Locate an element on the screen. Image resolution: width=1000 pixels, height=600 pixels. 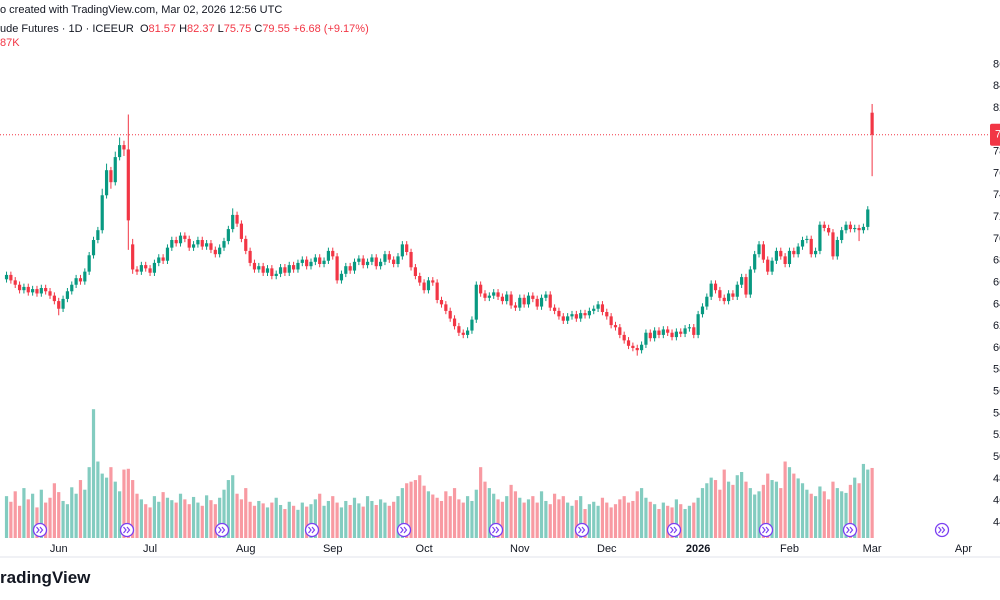
last-price-box is located at coordinates (995, 134).